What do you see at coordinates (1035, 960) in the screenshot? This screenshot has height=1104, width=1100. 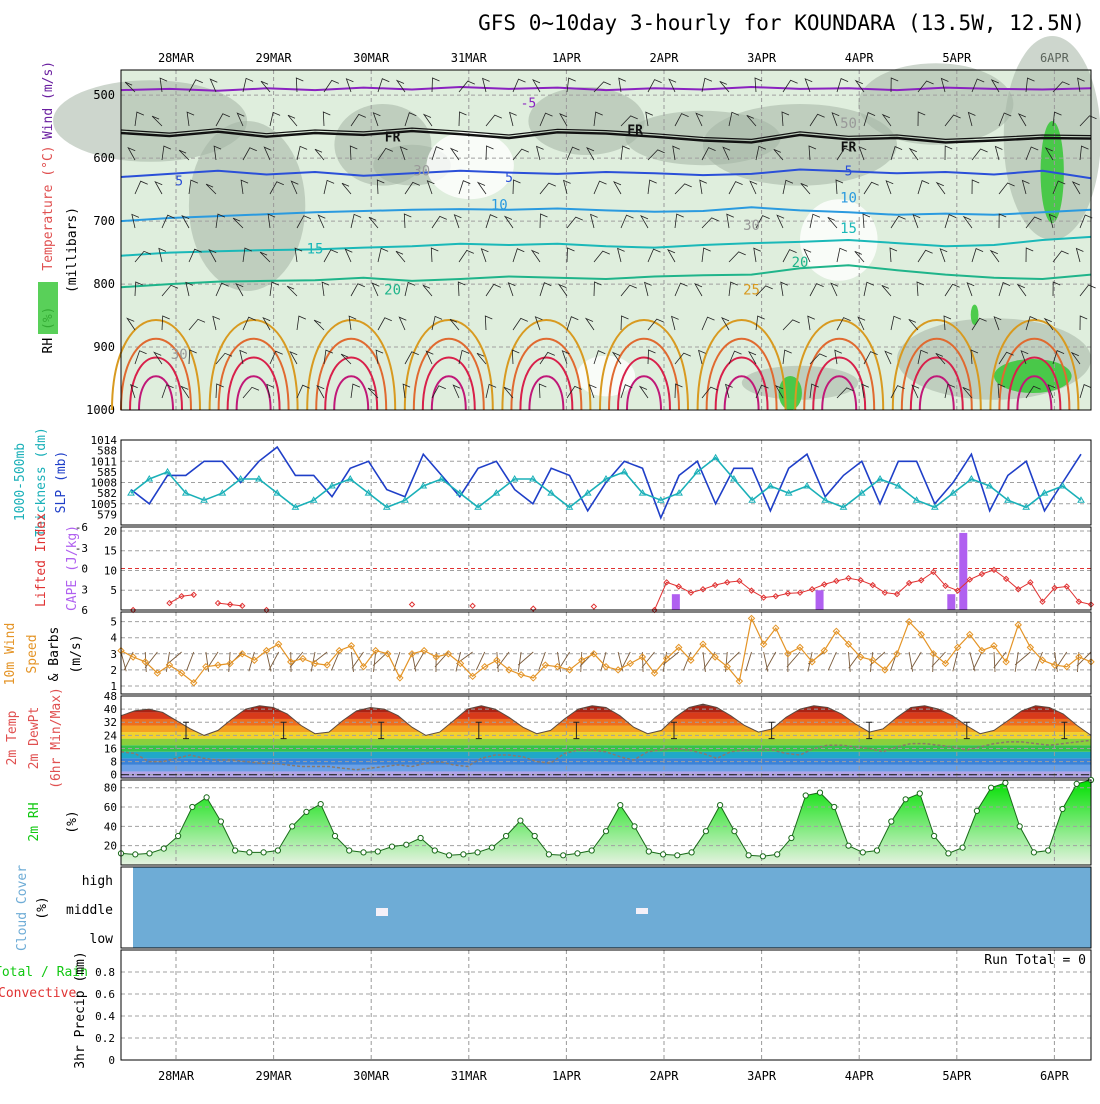 I see `run-total-label: Run Total = 0` at bounding box center [1035, 960].